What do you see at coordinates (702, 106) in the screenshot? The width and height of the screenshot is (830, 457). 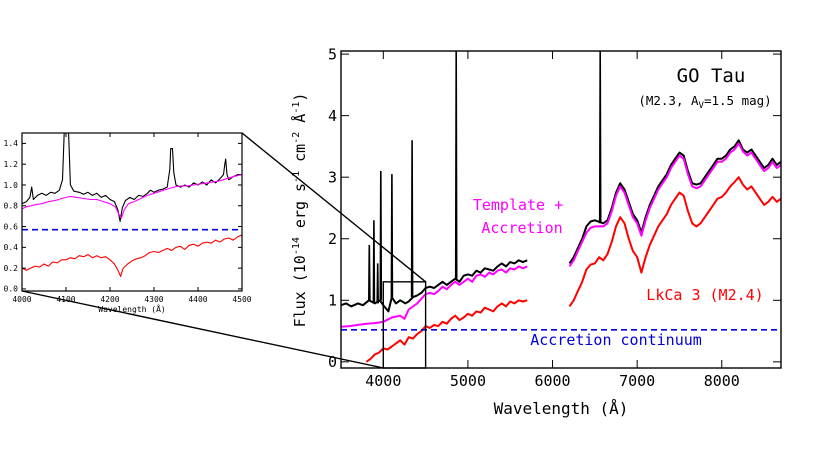 I see `subtitle-subscript: V` at bounding box center [702, 106].